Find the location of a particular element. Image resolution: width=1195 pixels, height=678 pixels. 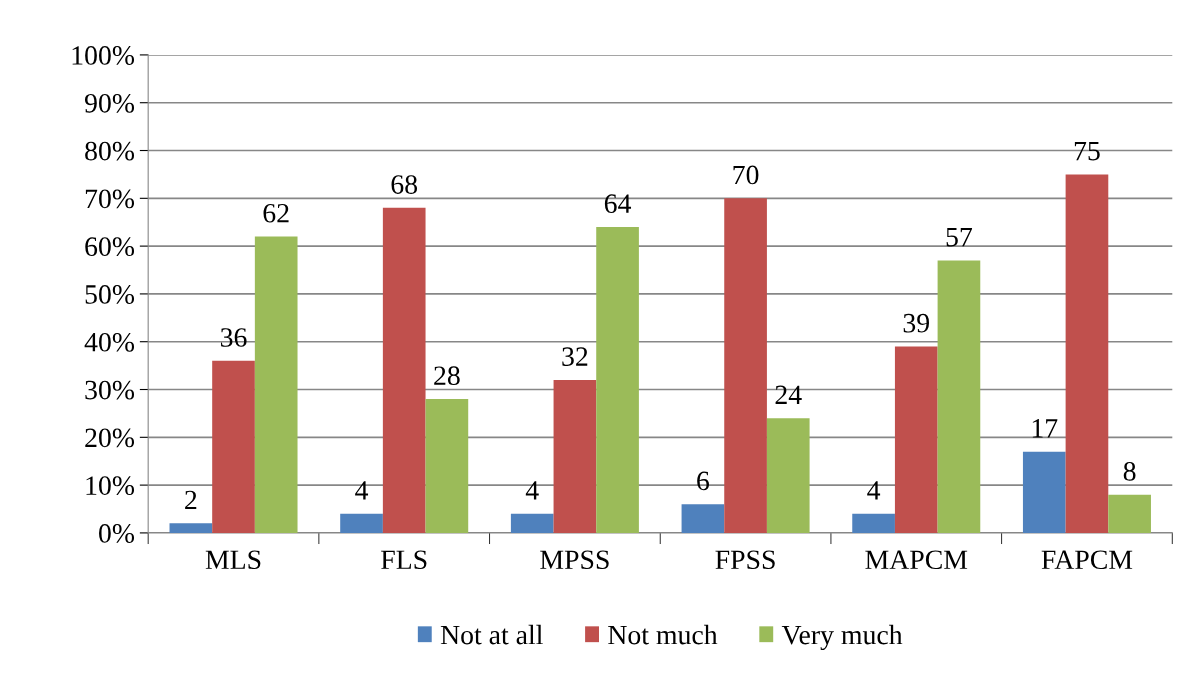

y-tick-label: 90% is located at coordinates (109, 103).